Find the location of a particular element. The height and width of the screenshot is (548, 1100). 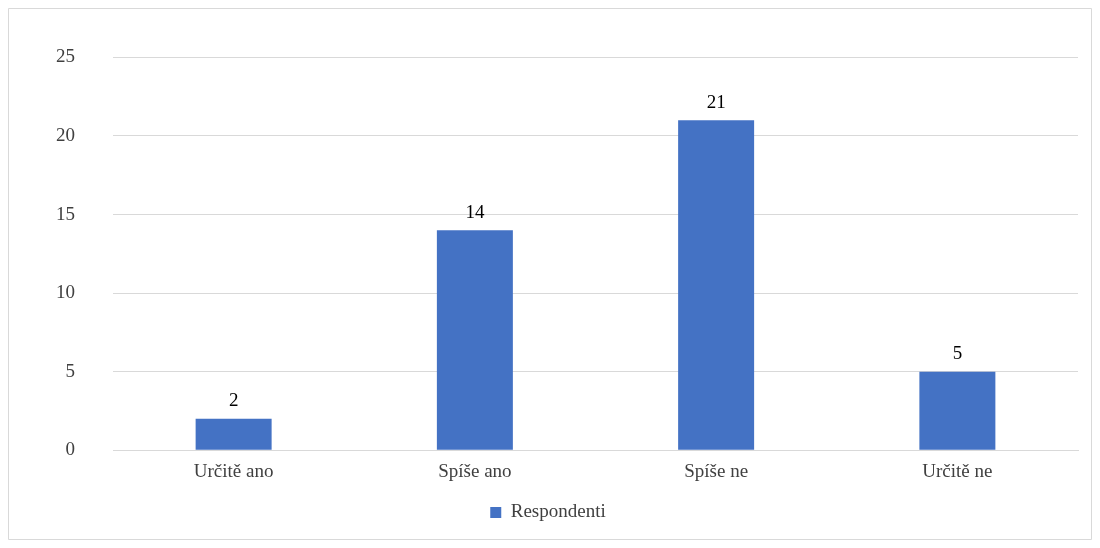

y-tick-label: 15 is located at coordinates (65, 213).